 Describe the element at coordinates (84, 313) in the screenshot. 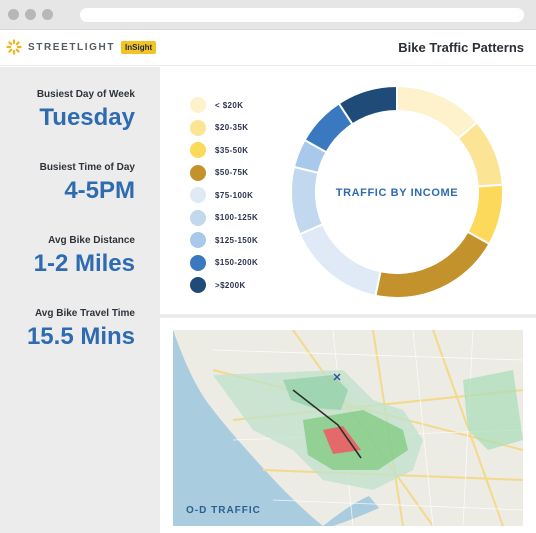

I see `stat-label: Avg Bike Travel Time` at that location.